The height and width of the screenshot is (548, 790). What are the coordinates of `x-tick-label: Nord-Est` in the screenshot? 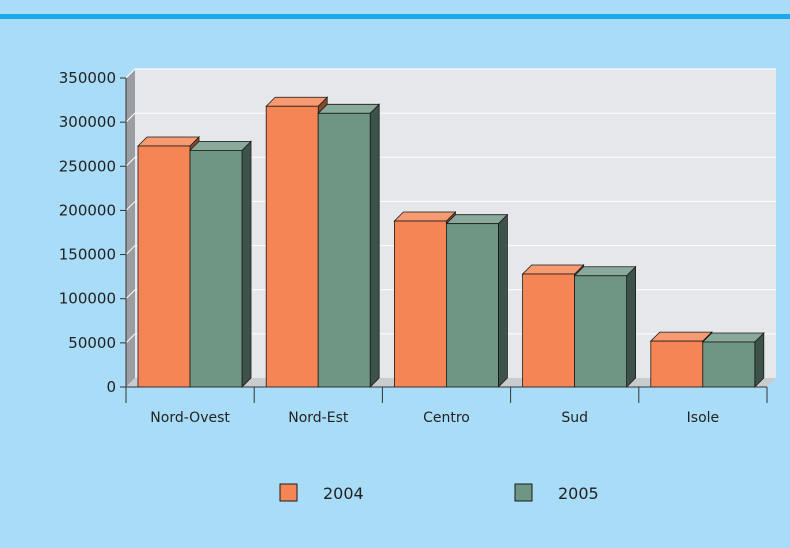 It's located at (318, 418).